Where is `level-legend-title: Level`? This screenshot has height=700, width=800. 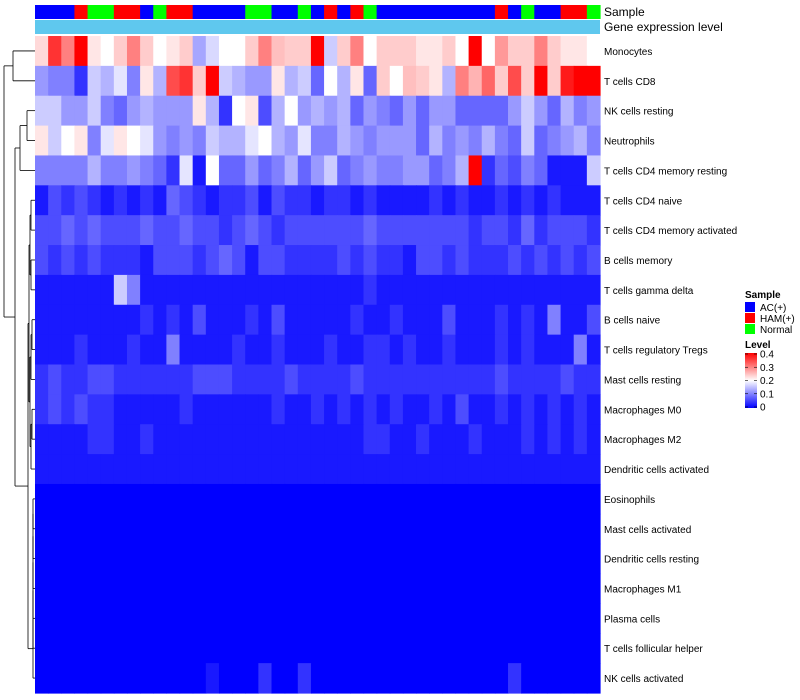
level-legend-title: Level is located at coordinates (758, 345).